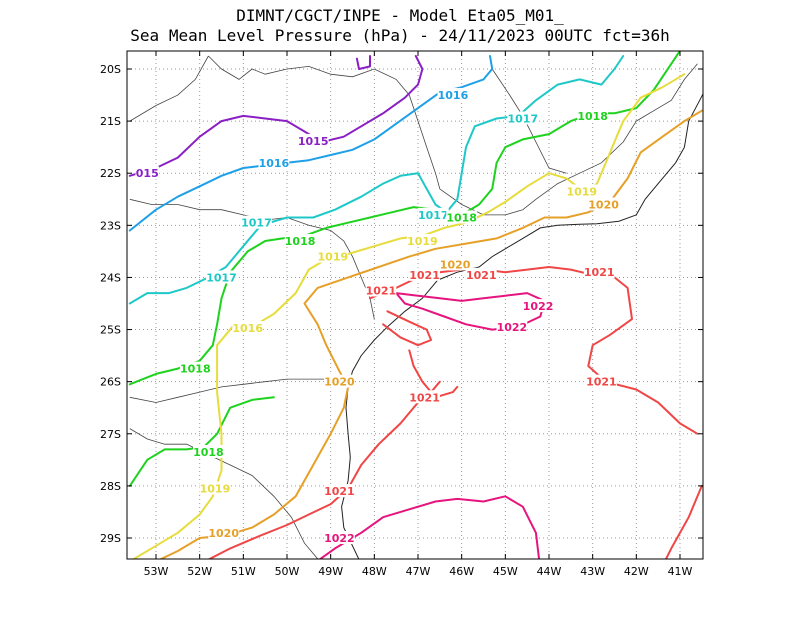 The height and width of the screenshot is (618, 800). Describe the element at coordinates (330, 571) in the screenshot. I see `lon-tick-label: 49W` at that location.